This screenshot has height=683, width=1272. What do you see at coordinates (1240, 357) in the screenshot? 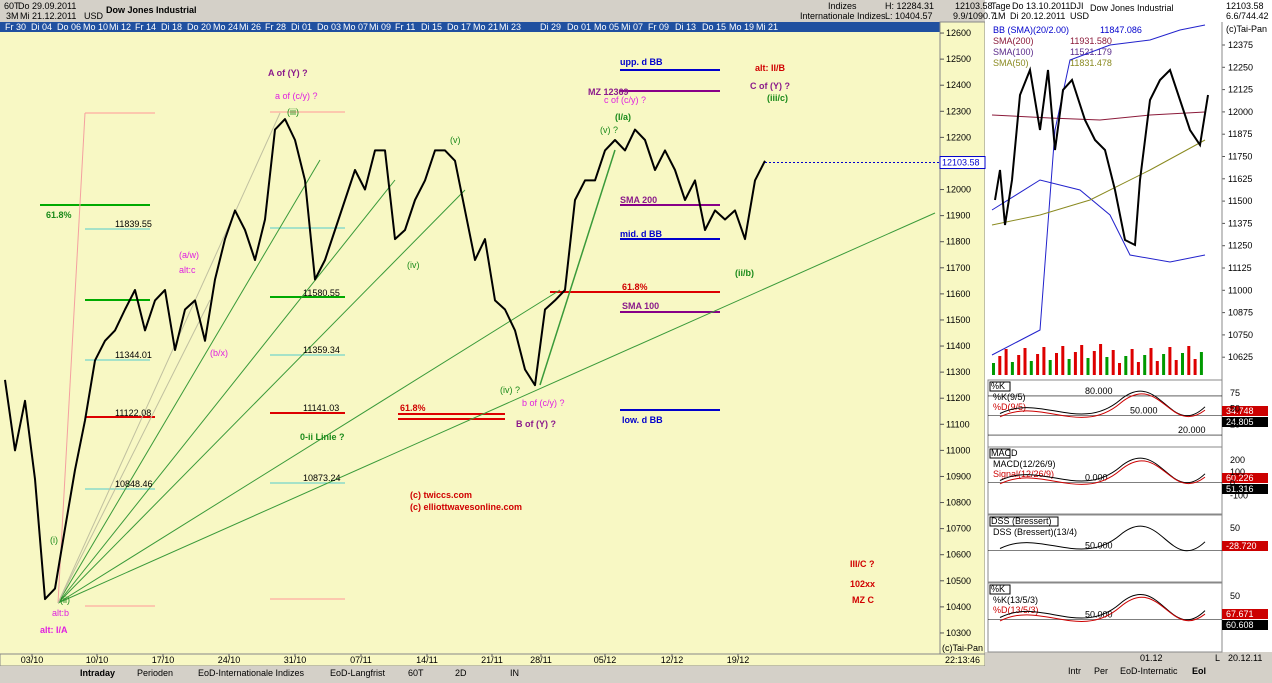
I see `side-y-tick-label: 10625` at bounding box center [1240, 357].